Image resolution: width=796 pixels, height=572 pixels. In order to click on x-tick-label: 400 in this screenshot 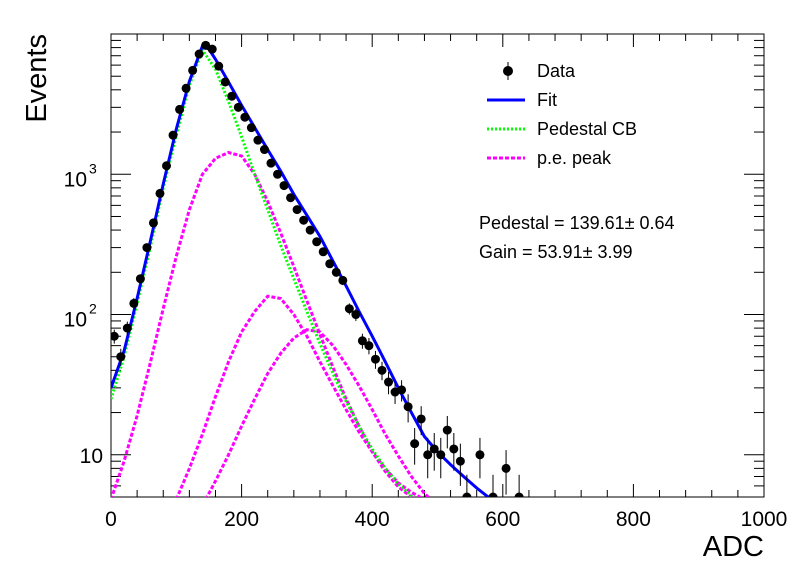, I will do `click(372, 519)`.